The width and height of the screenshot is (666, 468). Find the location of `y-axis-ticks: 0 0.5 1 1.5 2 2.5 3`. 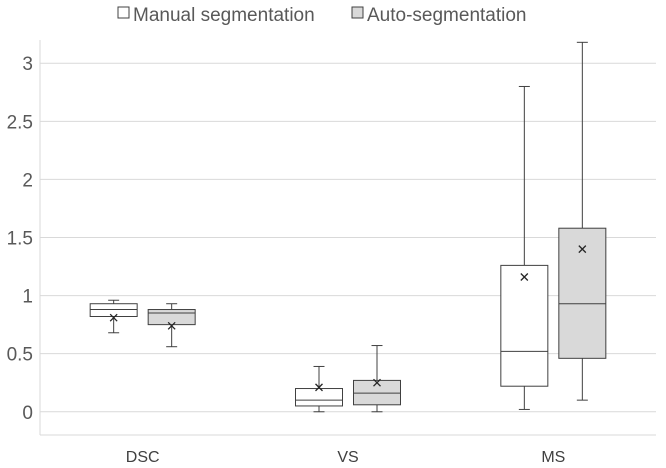

y-axis-ticks: 0 0.5 1 1.5 2 2.5 3 is located at coordinates (20, 239).